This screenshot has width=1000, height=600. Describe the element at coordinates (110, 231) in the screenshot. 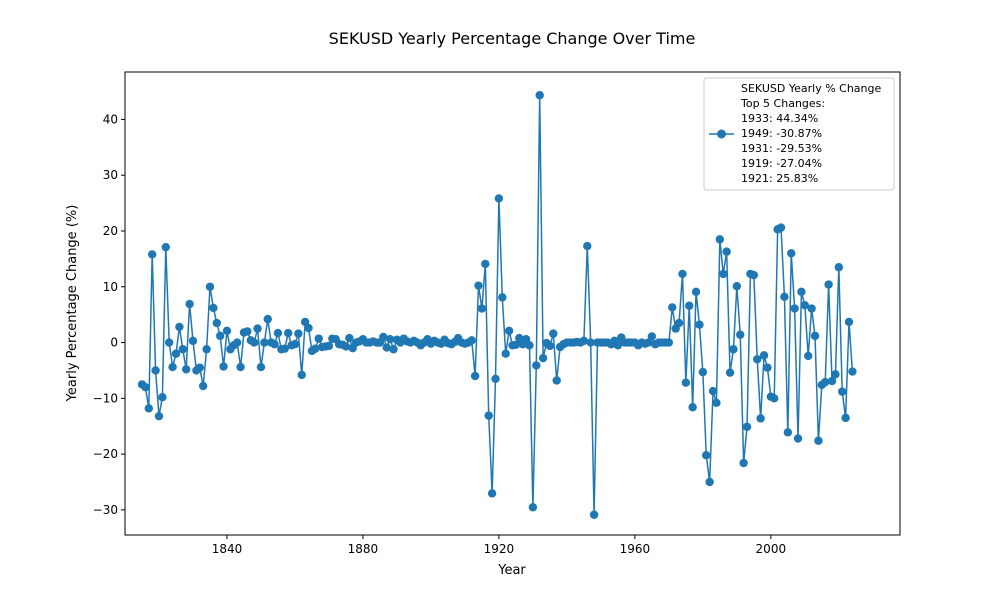

I see `y-tick-label: 20` at that location.